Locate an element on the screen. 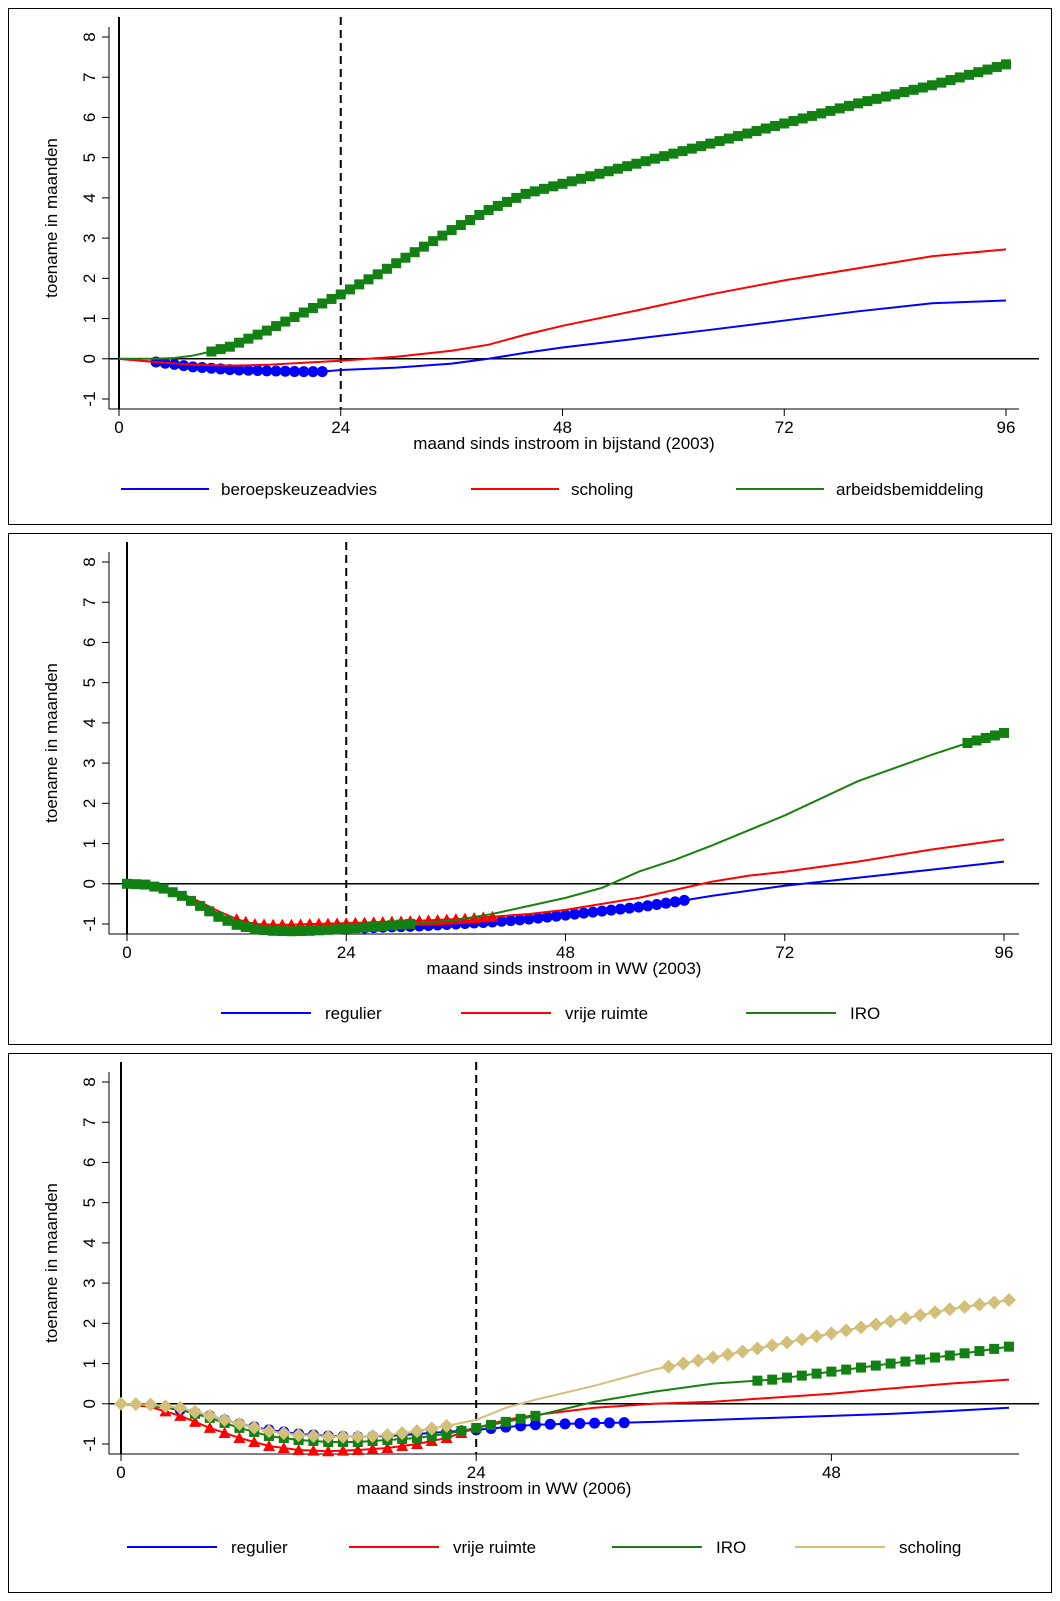 The height and width of the screenshot is (1601, 1060). y-tick-label: -1 is located at coordinates (89, 398).